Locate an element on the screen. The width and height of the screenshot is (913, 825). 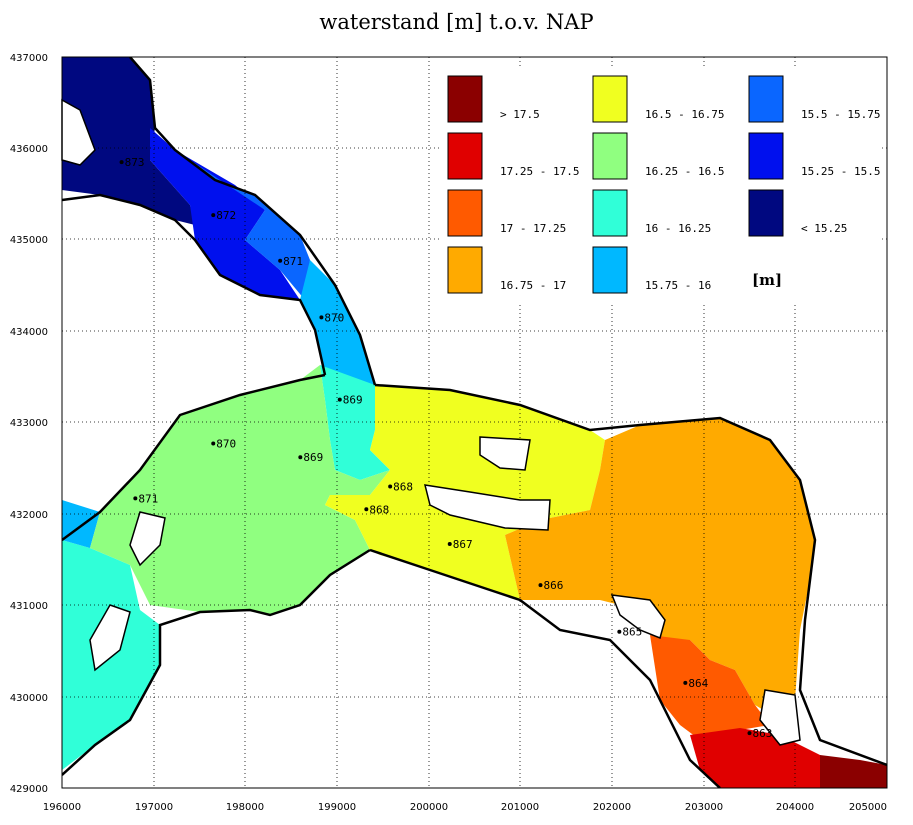
x-tick-label: 204000 is located at coordinates (795, 807).